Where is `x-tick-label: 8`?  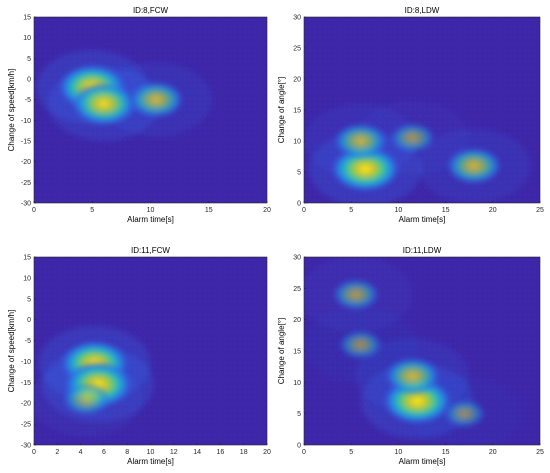
x-tick-label: 8 is located at coordinates (127, 452).